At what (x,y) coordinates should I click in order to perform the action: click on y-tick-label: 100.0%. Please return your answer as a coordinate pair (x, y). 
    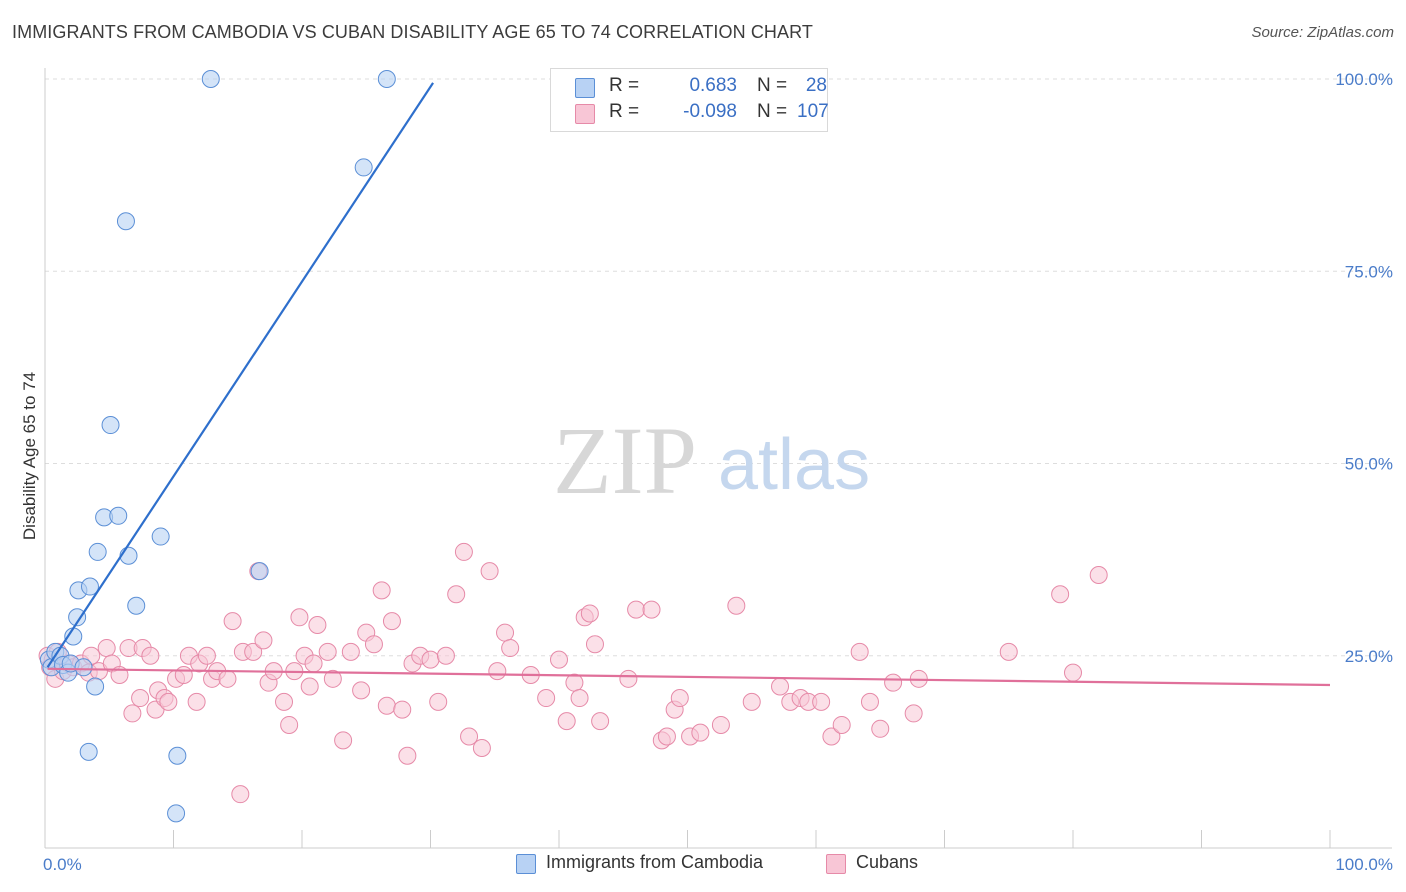
    Looking at the image, I should click on (1364, 79).